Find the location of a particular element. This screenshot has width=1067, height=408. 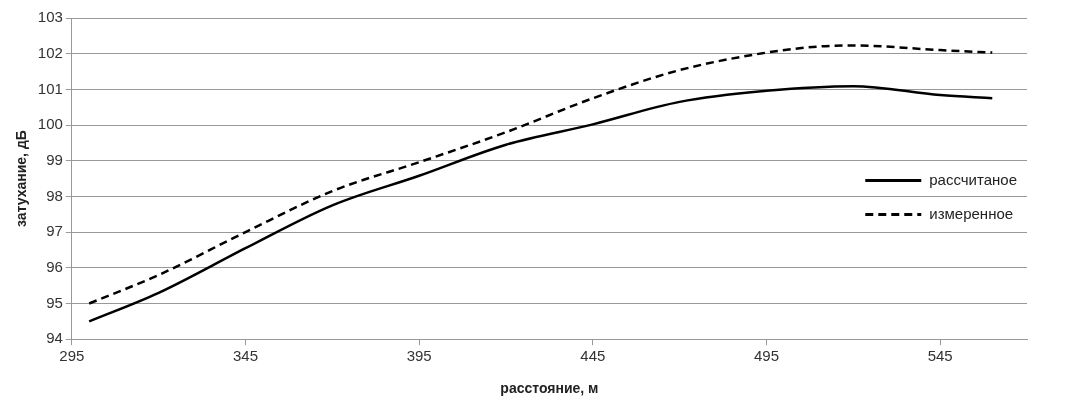

y-tick-label: 95 is located at coordinates (54, 302).